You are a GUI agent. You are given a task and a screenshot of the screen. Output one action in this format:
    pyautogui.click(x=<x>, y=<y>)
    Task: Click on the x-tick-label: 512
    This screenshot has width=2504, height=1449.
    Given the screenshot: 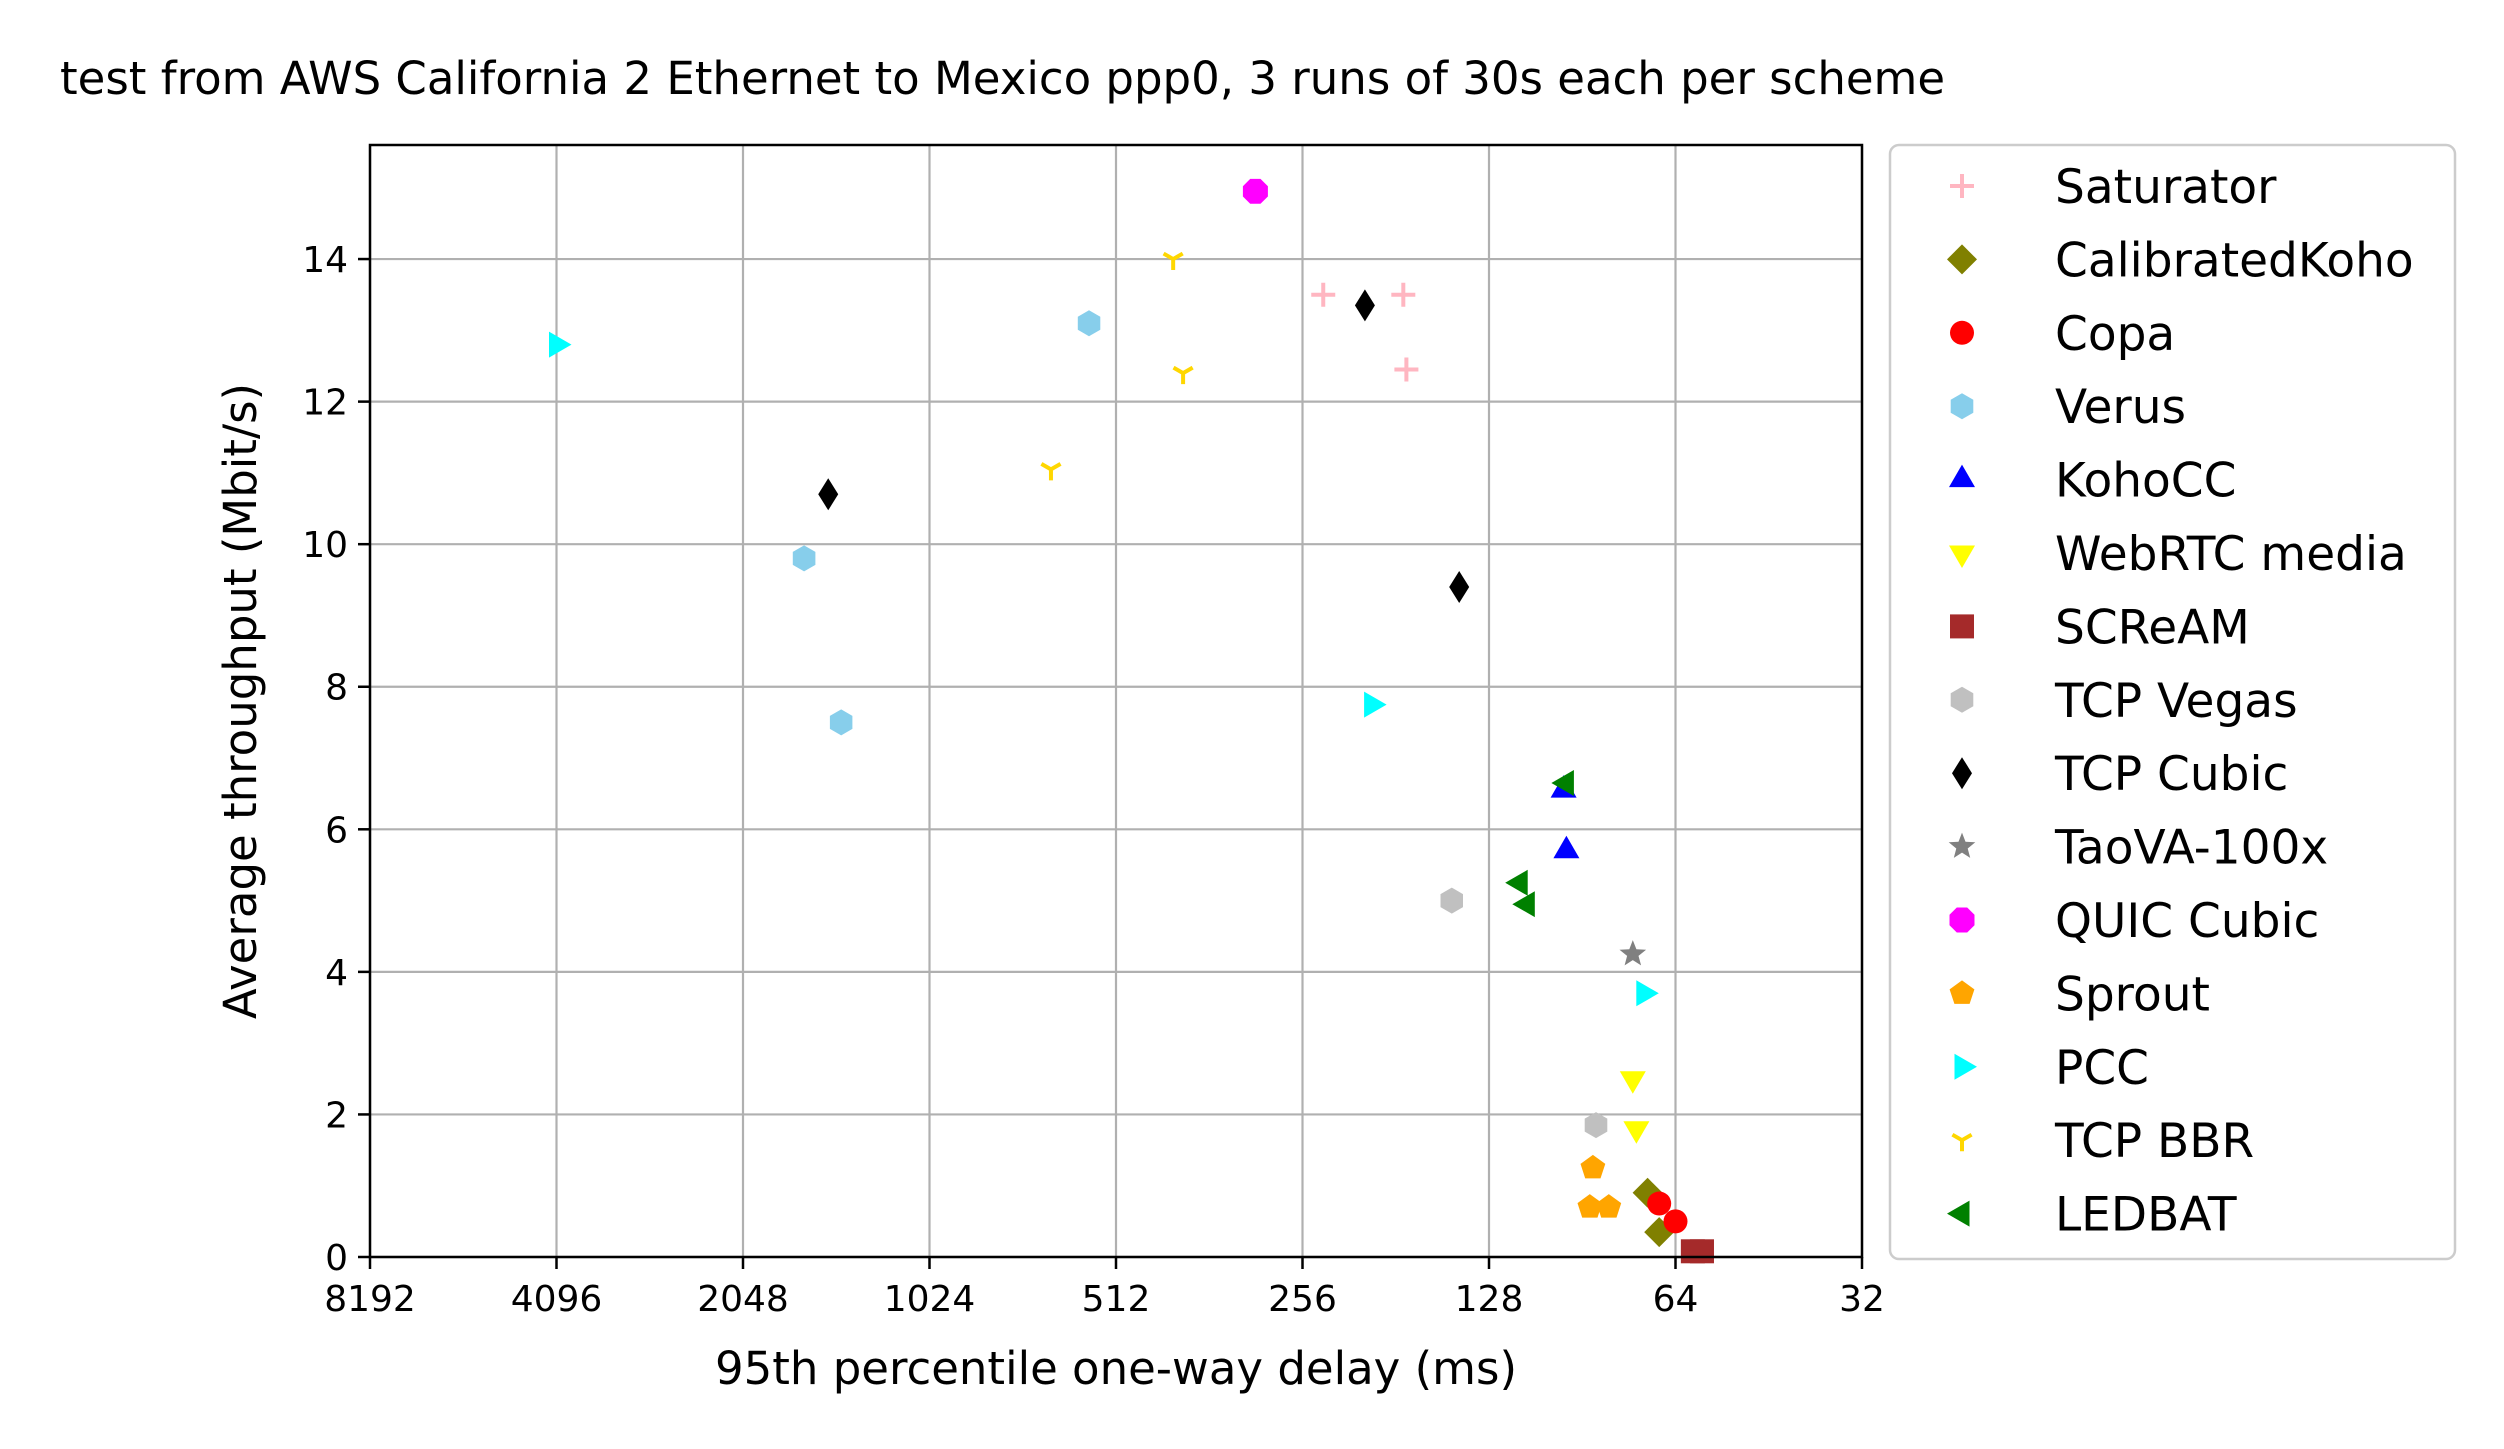 What is the action you would take?
    pyautogui.click(x=1116, y=1299)
    